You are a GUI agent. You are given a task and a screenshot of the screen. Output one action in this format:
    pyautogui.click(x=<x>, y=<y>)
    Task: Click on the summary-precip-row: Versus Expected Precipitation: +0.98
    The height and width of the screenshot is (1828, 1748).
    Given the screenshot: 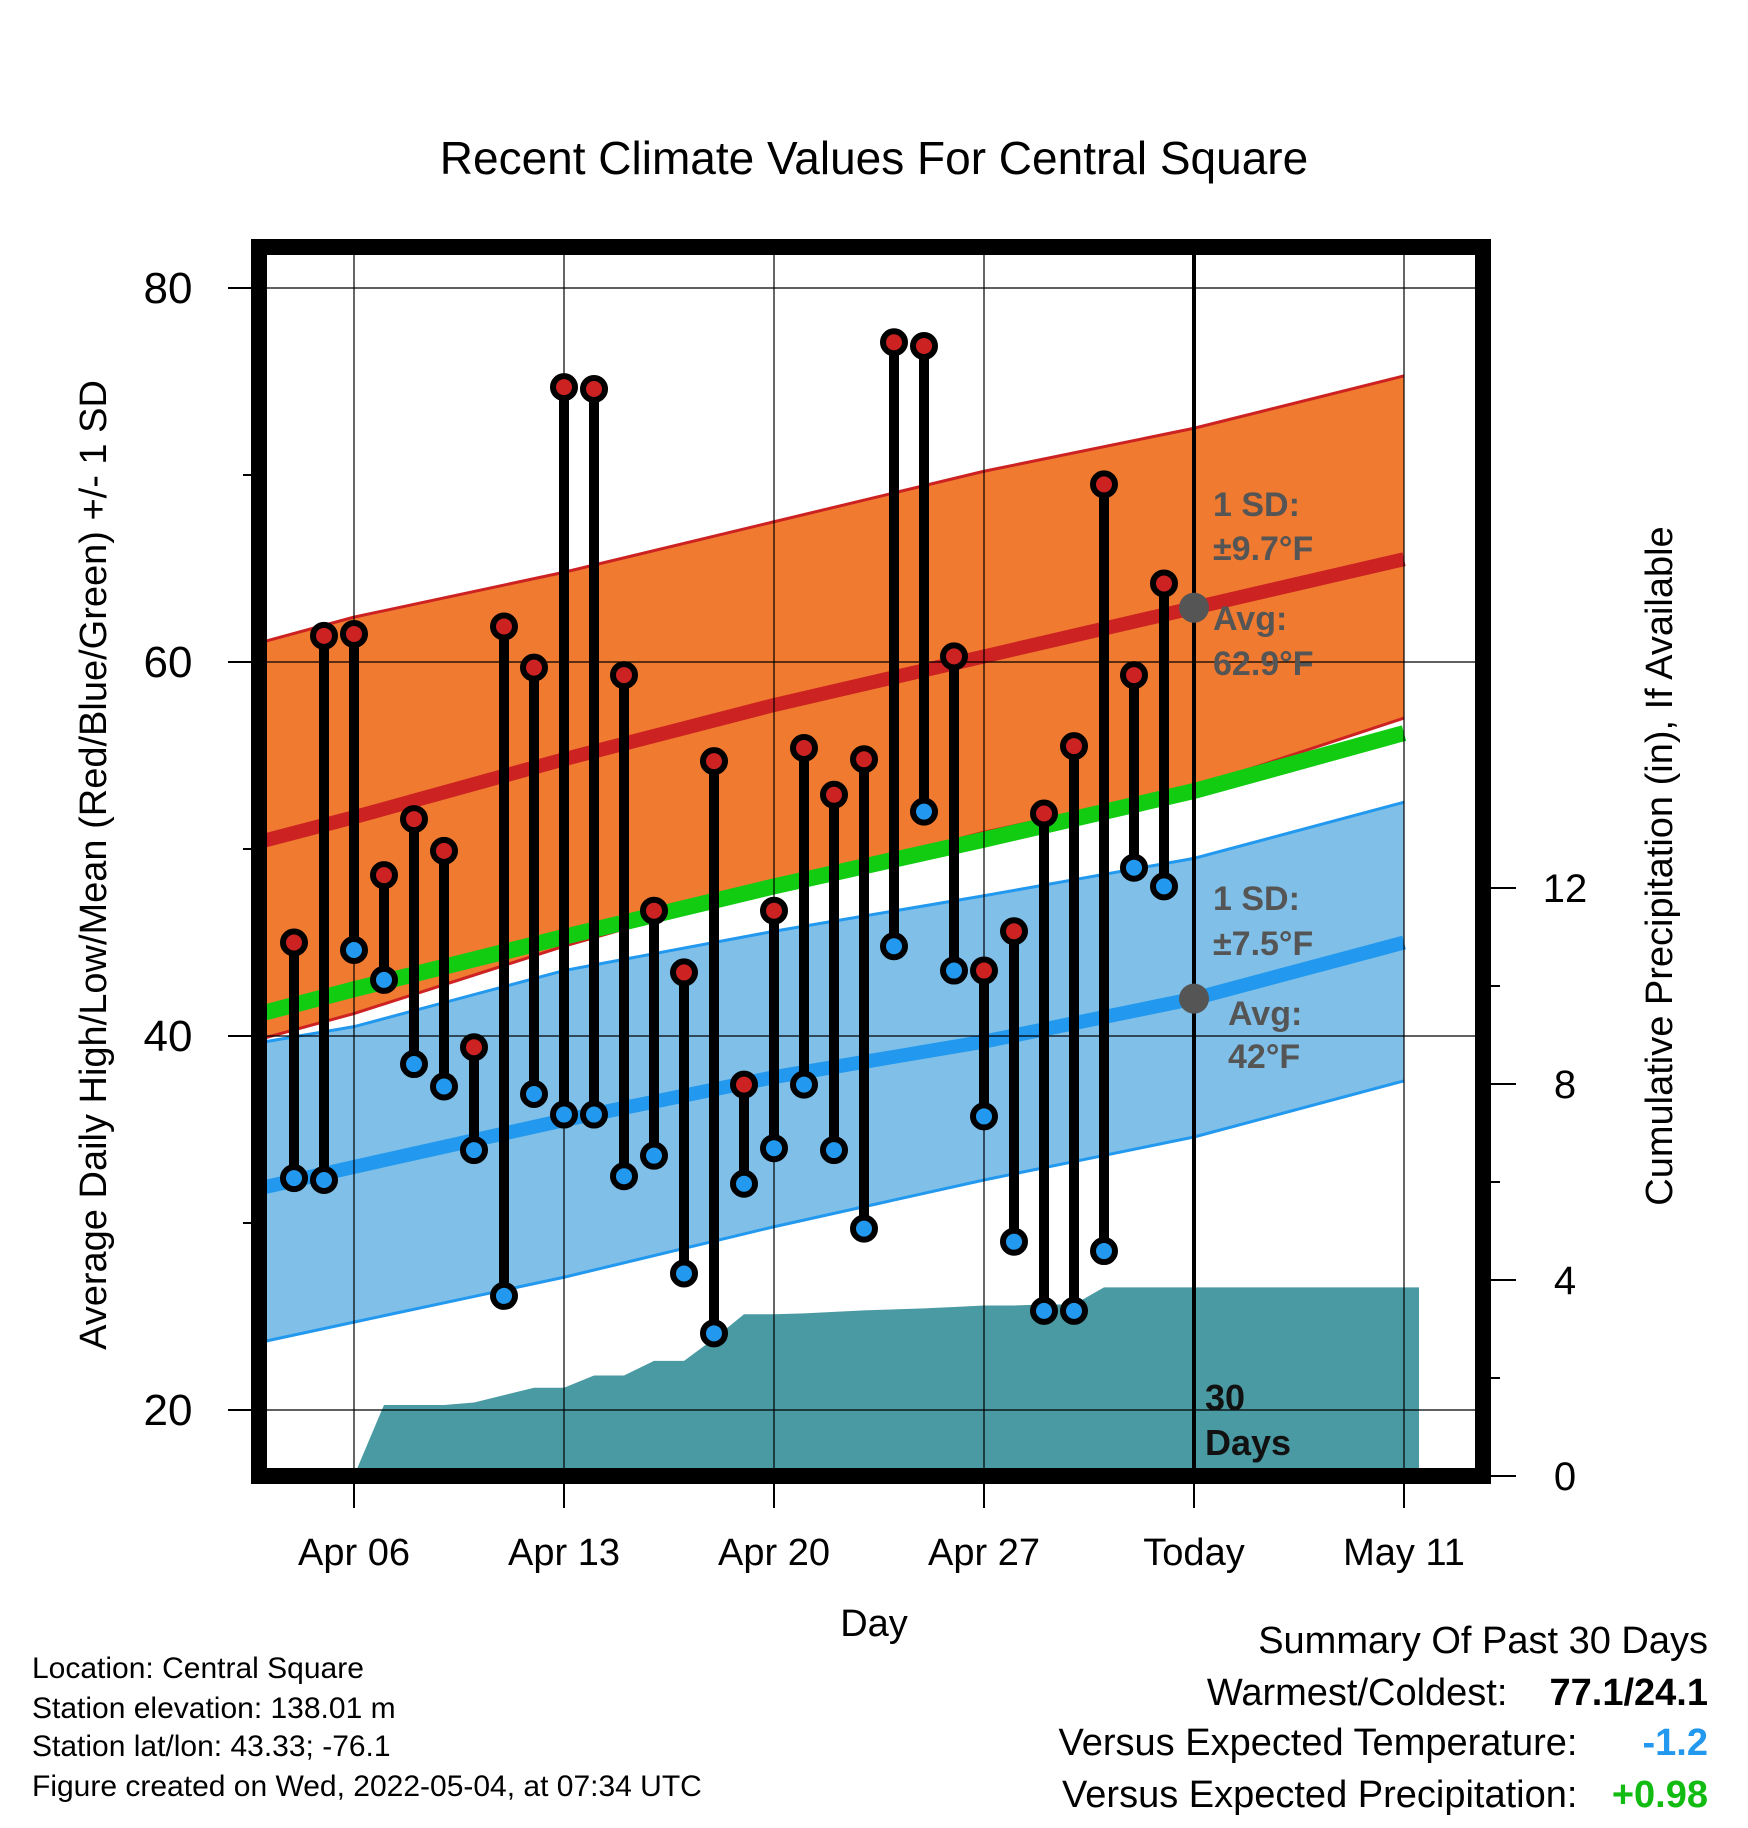 What is the action you would take?
    pyautogui.click(x=1385, y=1795)
    